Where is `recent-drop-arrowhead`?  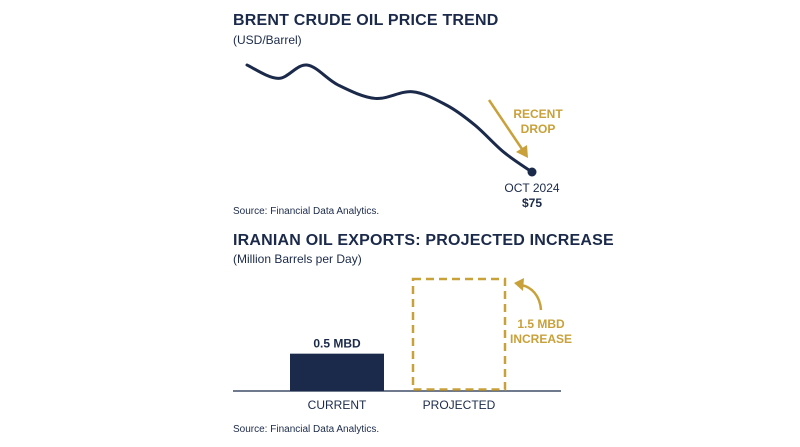
recent-drop-arrowhead is located at coordinates (522, 151).